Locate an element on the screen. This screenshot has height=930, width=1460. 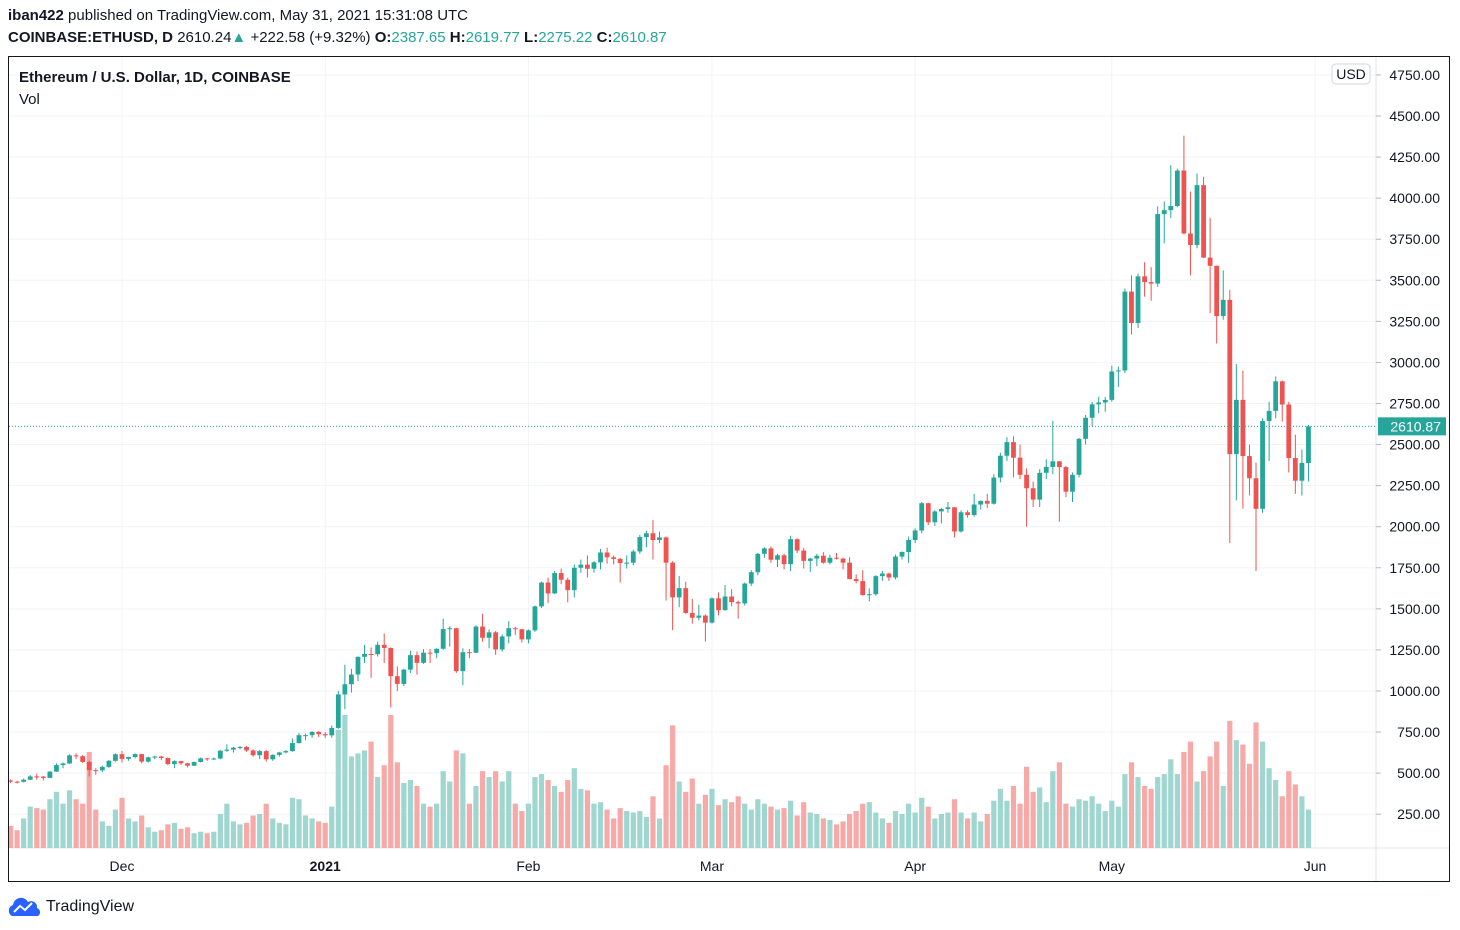
low-label: L: is located at coordinates (531, 37).